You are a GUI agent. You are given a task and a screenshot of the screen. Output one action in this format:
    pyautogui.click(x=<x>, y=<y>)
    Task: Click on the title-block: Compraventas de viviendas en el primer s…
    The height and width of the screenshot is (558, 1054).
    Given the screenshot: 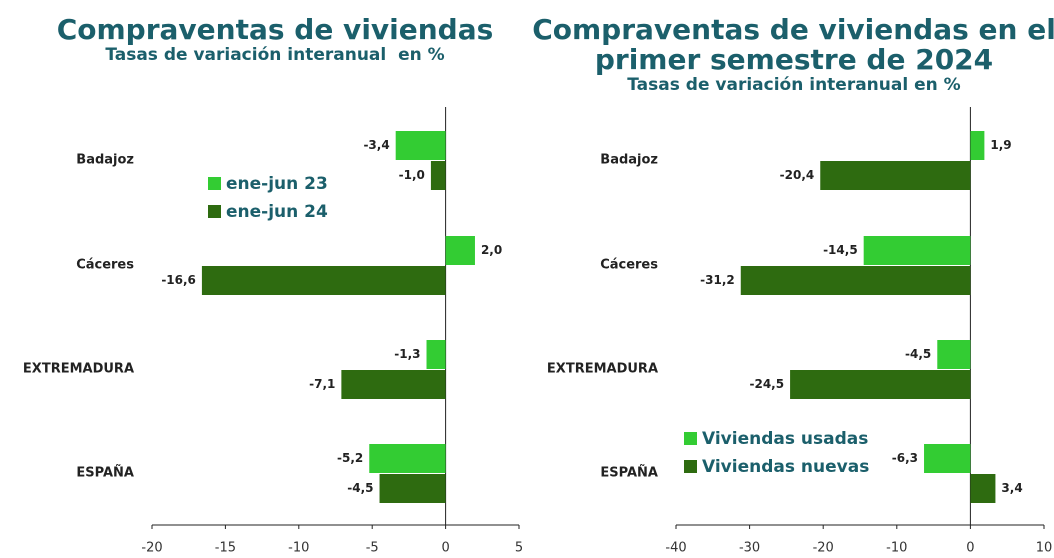 What is the action you would take?
    pyautogui.click(x=791, y=54)
    